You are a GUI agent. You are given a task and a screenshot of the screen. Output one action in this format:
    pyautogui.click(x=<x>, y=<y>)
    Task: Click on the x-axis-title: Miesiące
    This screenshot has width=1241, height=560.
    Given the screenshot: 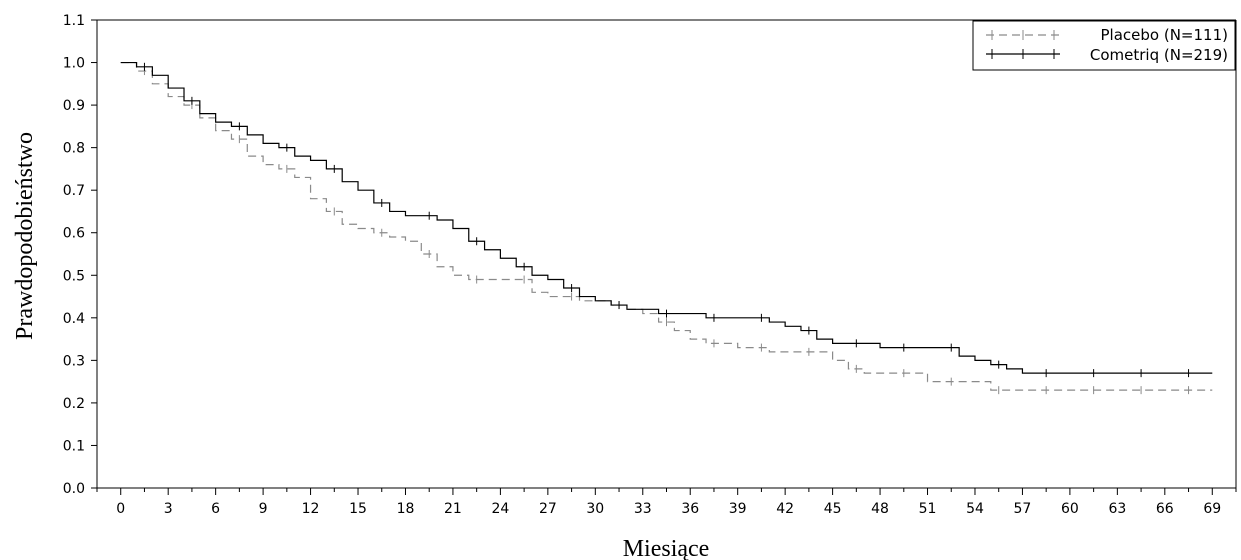 What is the action you would take?
    pyautogui.click(x=666, y=548)
    